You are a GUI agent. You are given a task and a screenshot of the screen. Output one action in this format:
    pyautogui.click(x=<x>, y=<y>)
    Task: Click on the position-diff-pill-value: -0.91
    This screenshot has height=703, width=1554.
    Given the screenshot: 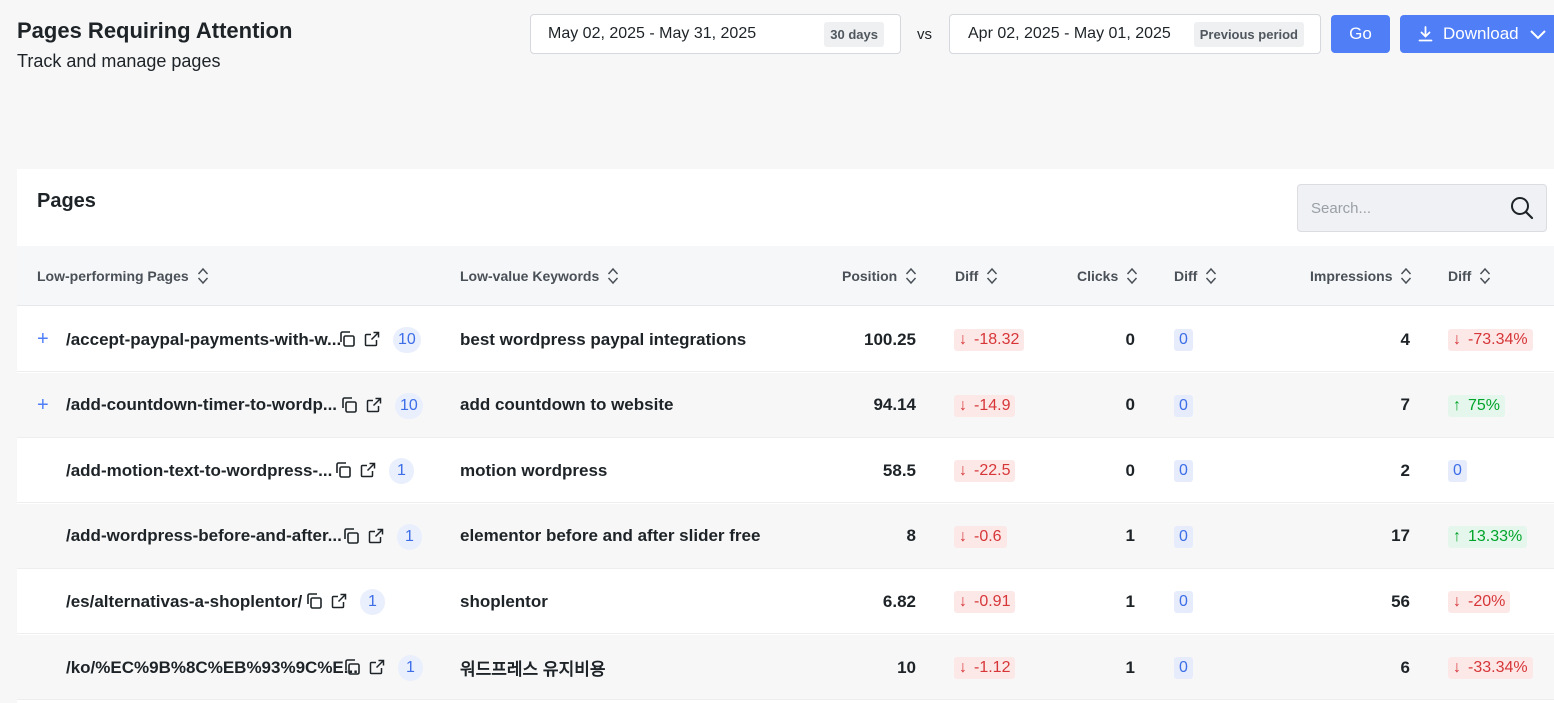 What is the action you would take?
    pyautogui.click(x=992, y=602)
    